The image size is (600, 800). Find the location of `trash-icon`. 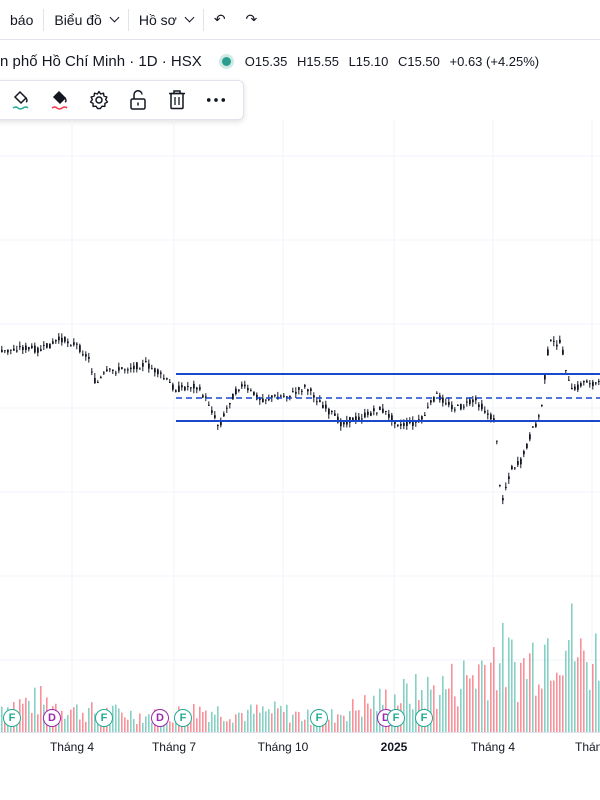

trash-icon is located at coordinates (177, 100).